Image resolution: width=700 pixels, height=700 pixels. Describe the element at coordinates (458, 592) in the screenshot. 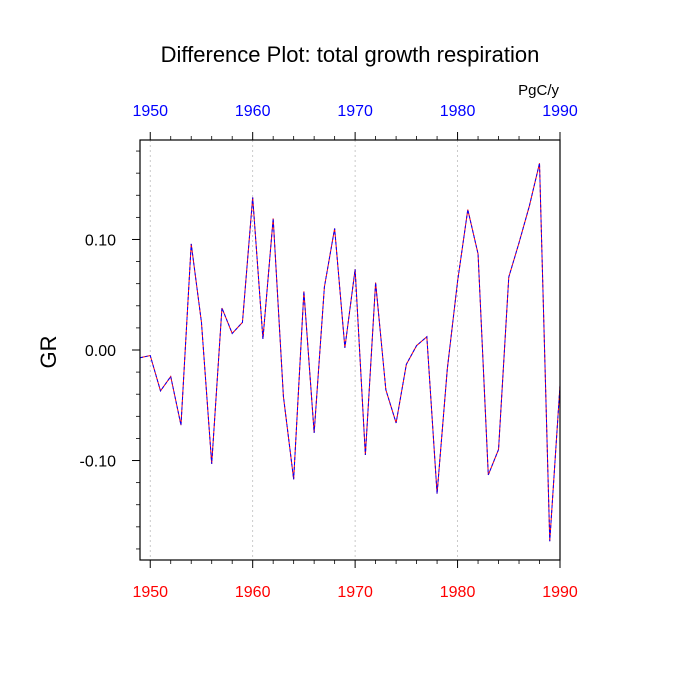

I see `x-bottom-tick-label-1980: 1980` at that location.